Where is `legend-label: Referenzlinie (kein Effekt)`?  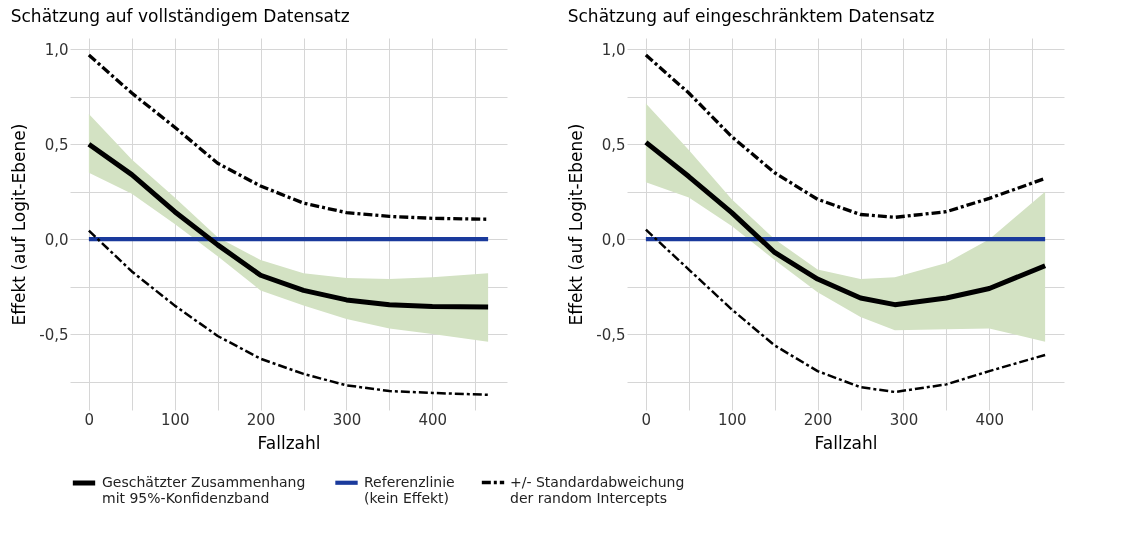 legend-label: Referenzlinie (kein Effekt) is located at coordinates (409, 489).